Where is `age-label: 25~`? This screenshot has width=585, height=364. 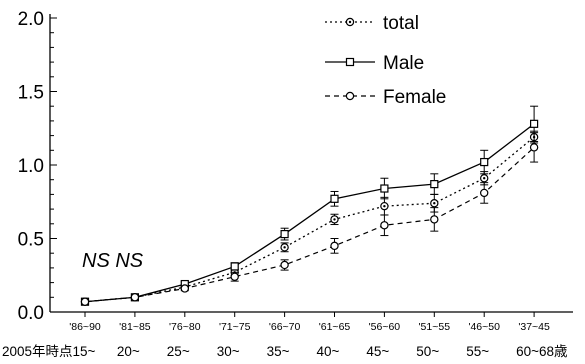 age-label: 25~ is located at coordinates (178, 351).